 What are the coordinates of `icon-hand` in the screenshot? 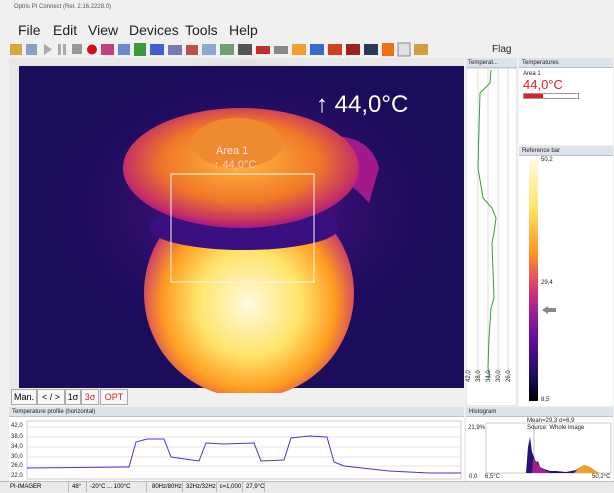 It's located at (299, 49).